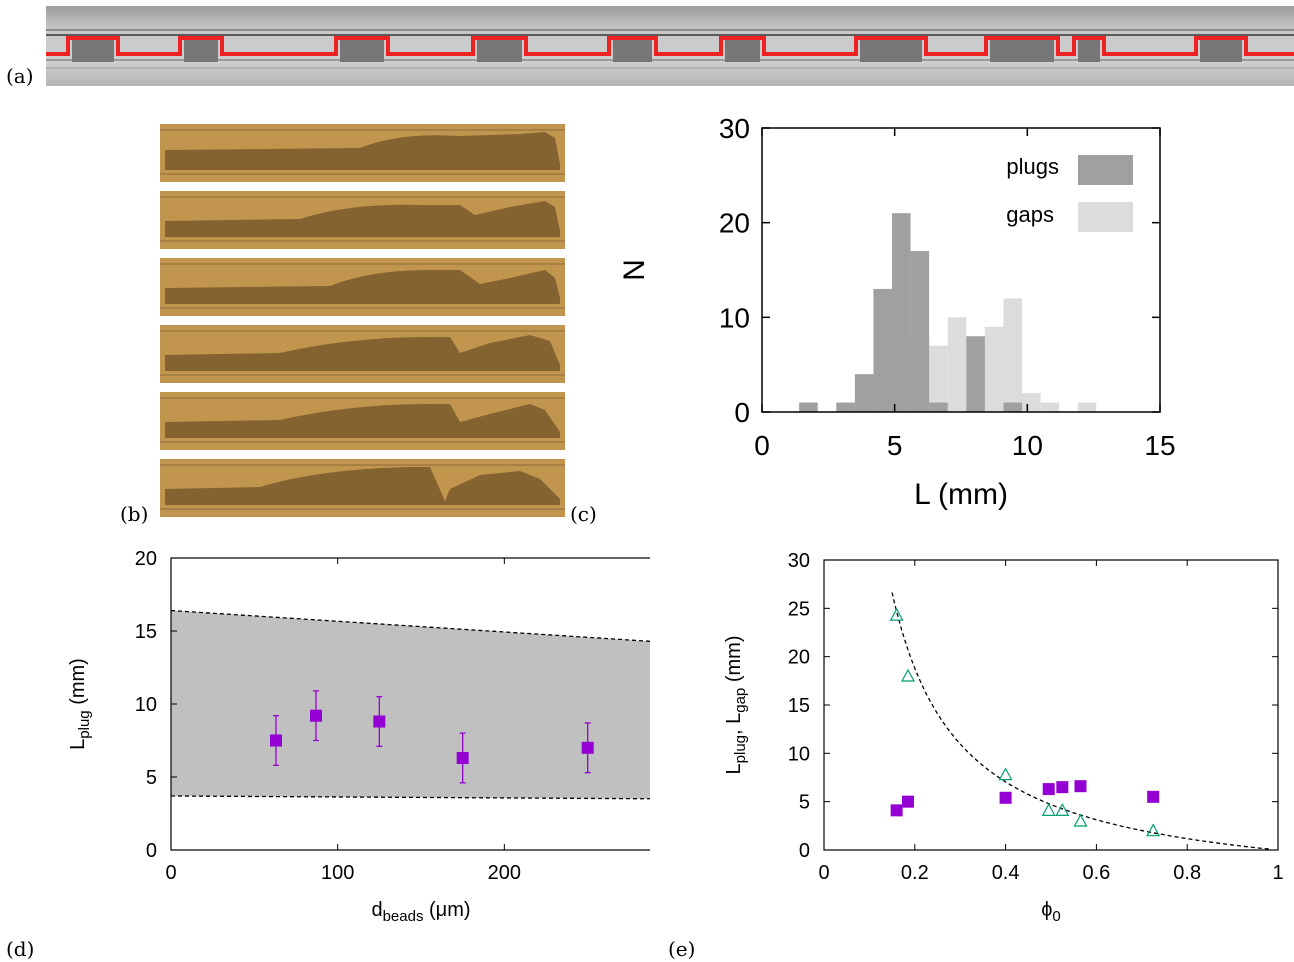  Describe the element at coordinates (20, 76) in the screenshot. I see `panel-label-a: (a)` at that location.